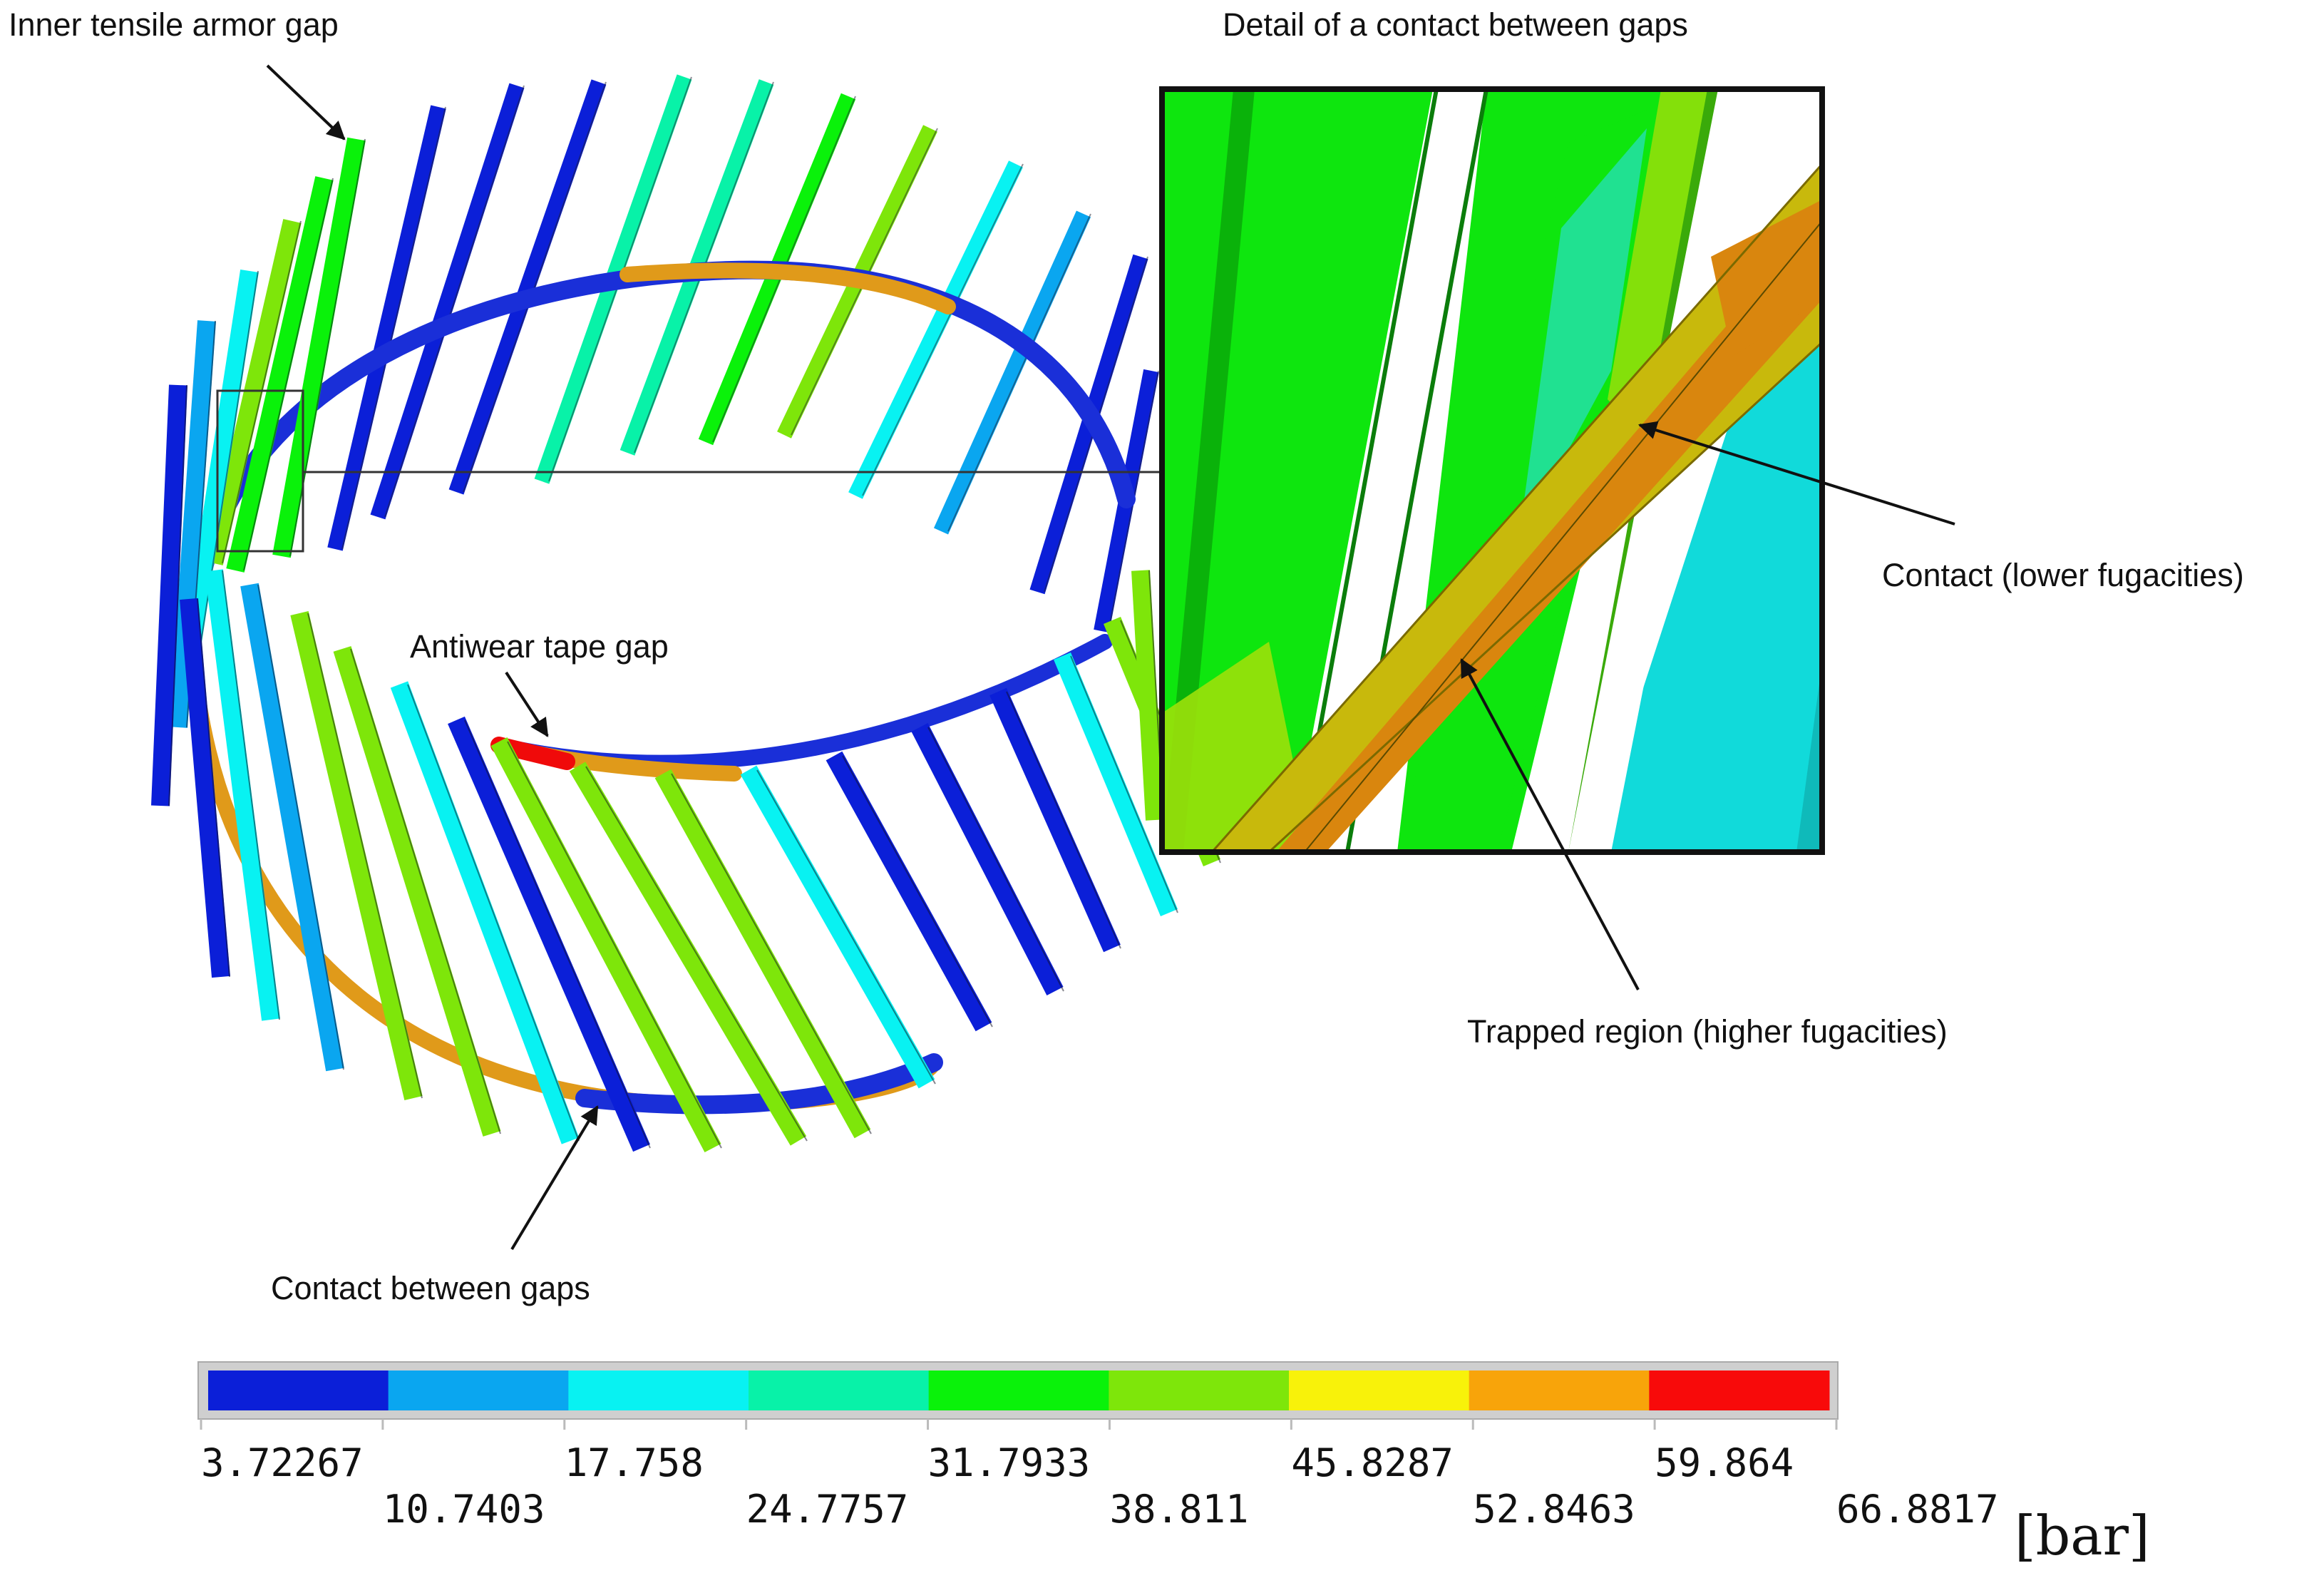 This screenshot has width=2324, height=1578. I want to click on label-trapped-region: Trapped region (higher fugacities), so click(1707, 1031).